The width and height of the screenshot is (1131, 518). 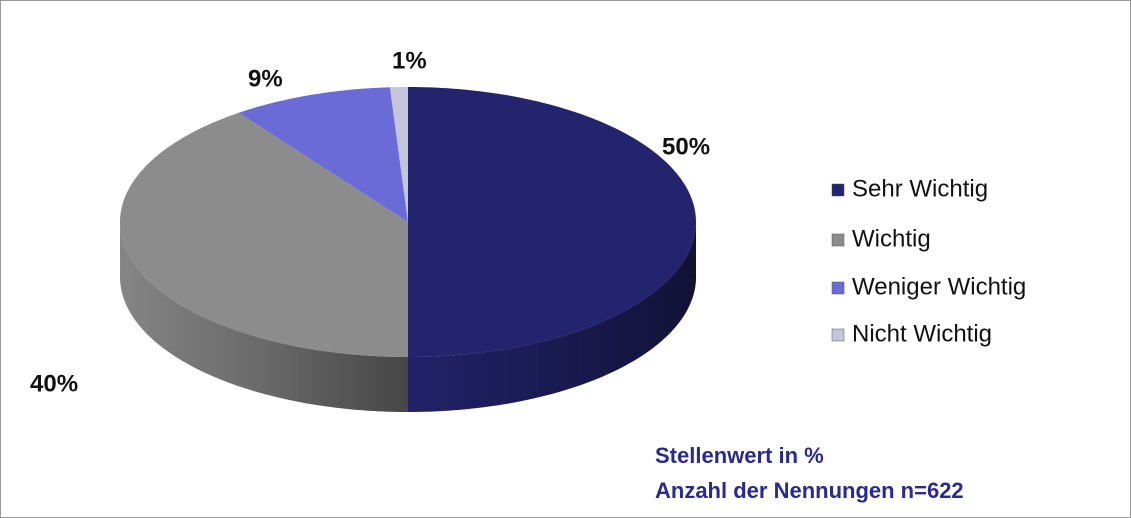 What do you see at coordinates (922, 333) in the screenshot?
I see `legend-label: Nicht Wichtig` at bounding box center [922, 333].